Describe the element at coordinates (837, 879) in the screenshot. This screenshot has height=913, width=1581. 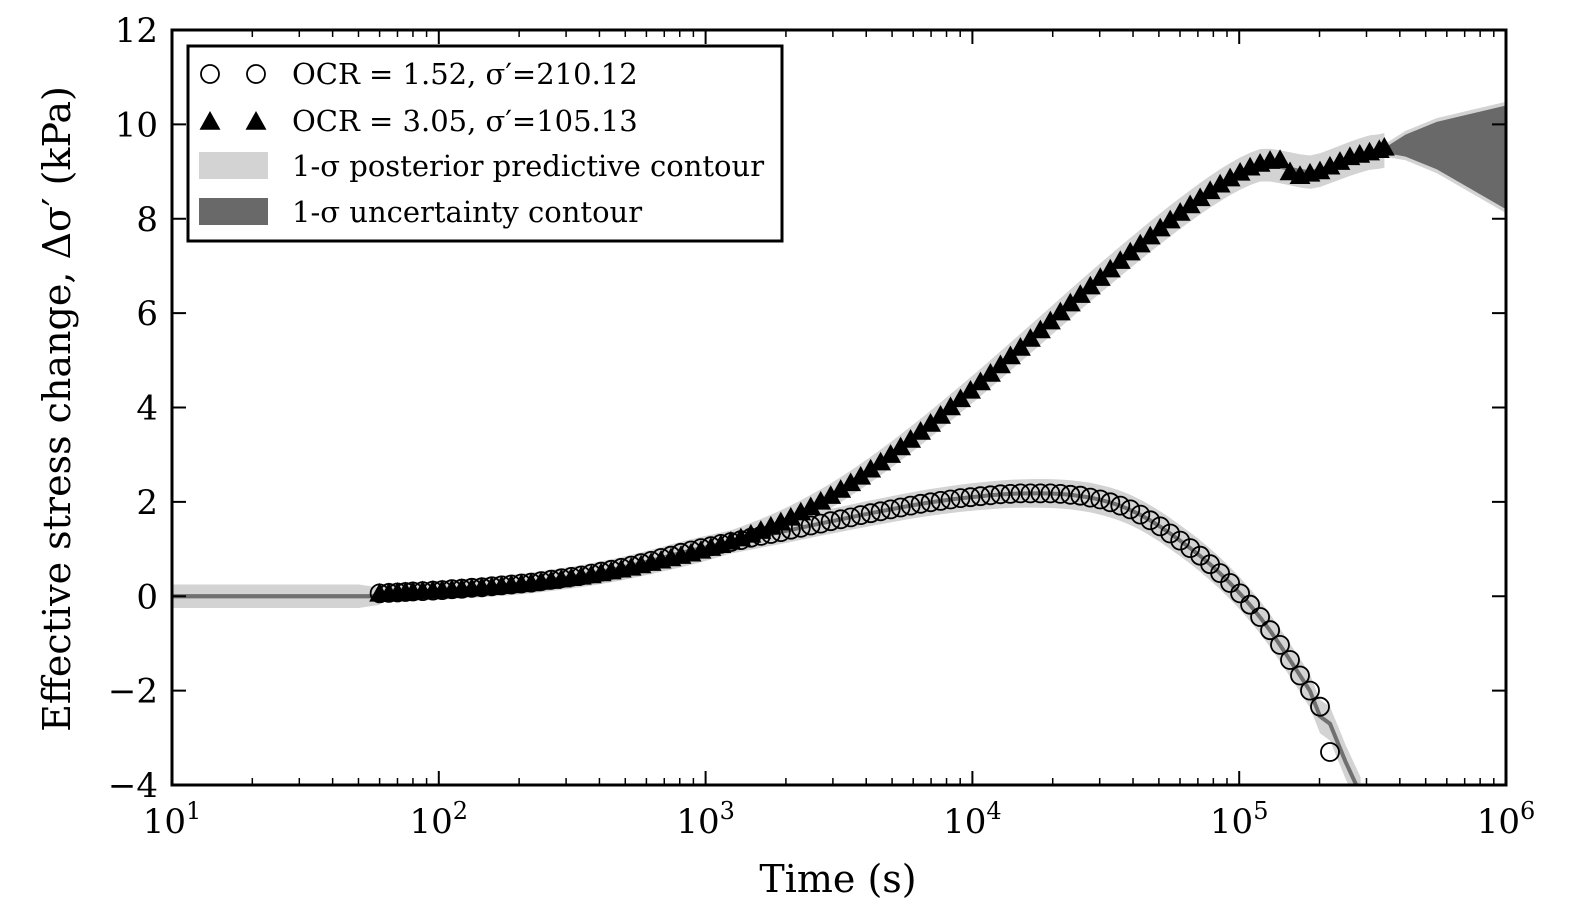
I see `x-axis-title: Time (s)` at that location.